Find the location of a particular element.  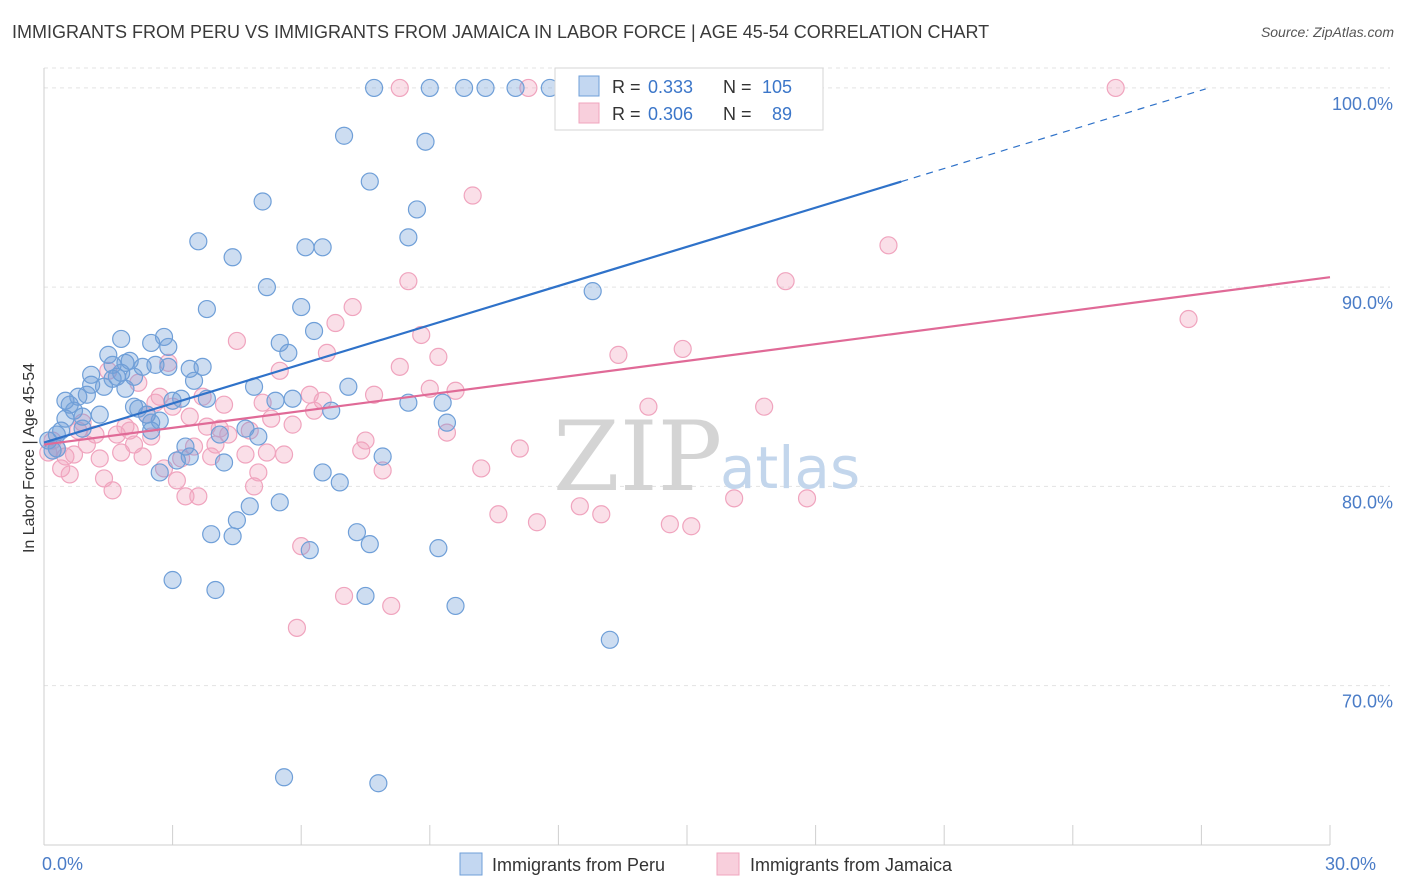

watermark-atlas: atlas is located at coordinates (790, 468).